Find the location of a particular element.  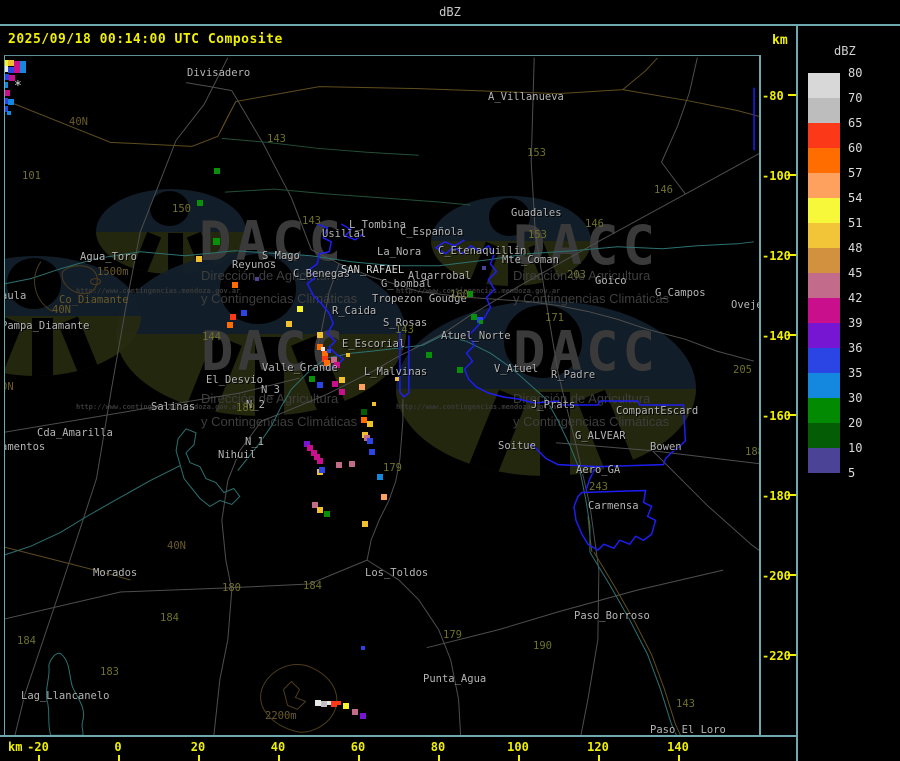

place-label: N_2 is located at coordinates (255, 405).